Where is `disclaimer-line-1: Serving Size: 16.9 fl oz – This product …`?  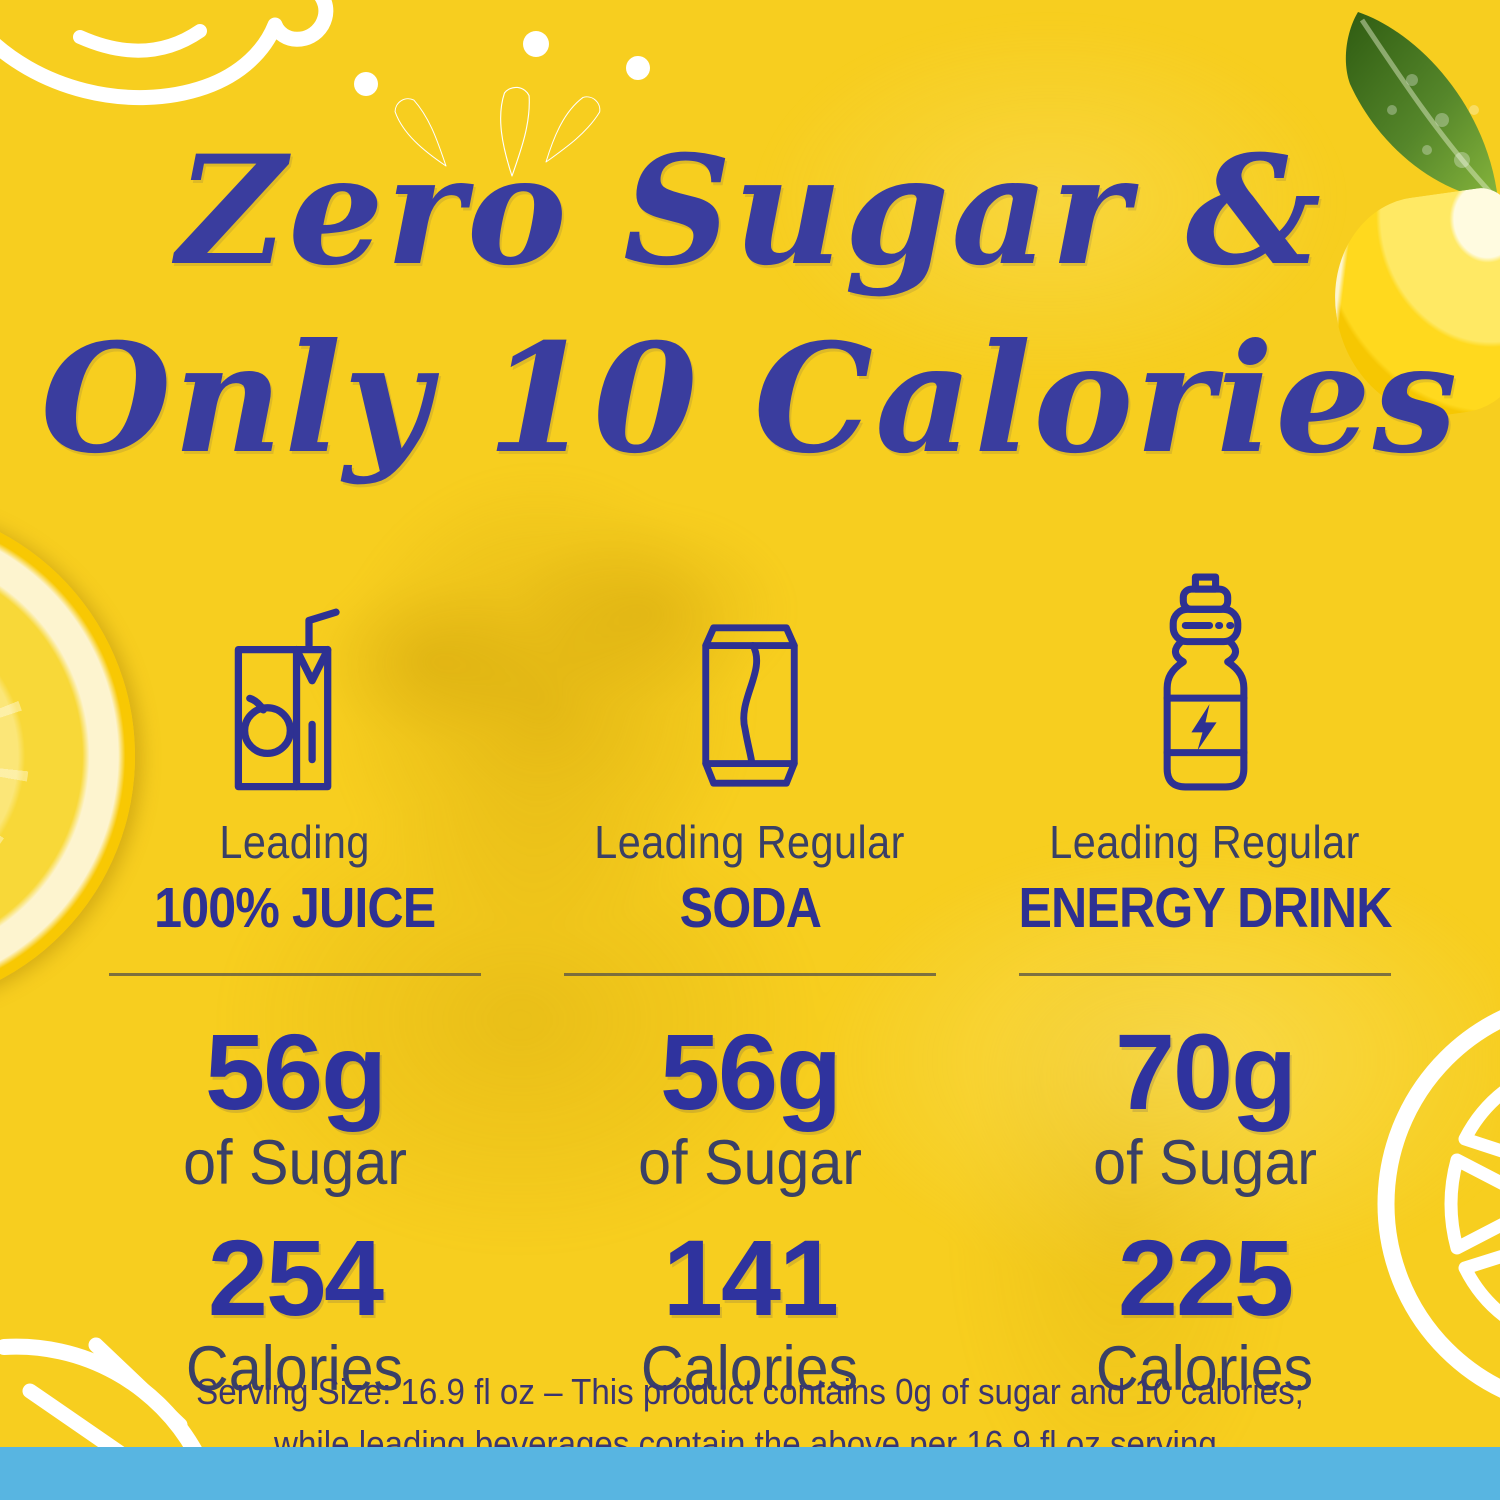 disclaimer-line-1: Serving Size: 16.9 fl oz – This product … is located at coordinates (750, 1391).